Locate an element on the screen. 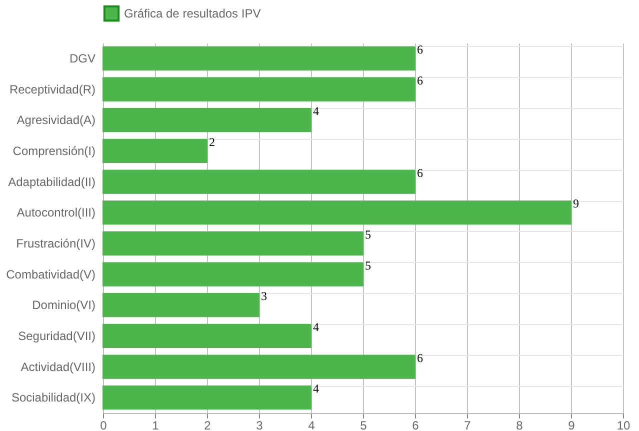 Image resolution: width=639 pixels, height=431 pixels. x-tick-label: 0 is located at coordinates (104, 424).